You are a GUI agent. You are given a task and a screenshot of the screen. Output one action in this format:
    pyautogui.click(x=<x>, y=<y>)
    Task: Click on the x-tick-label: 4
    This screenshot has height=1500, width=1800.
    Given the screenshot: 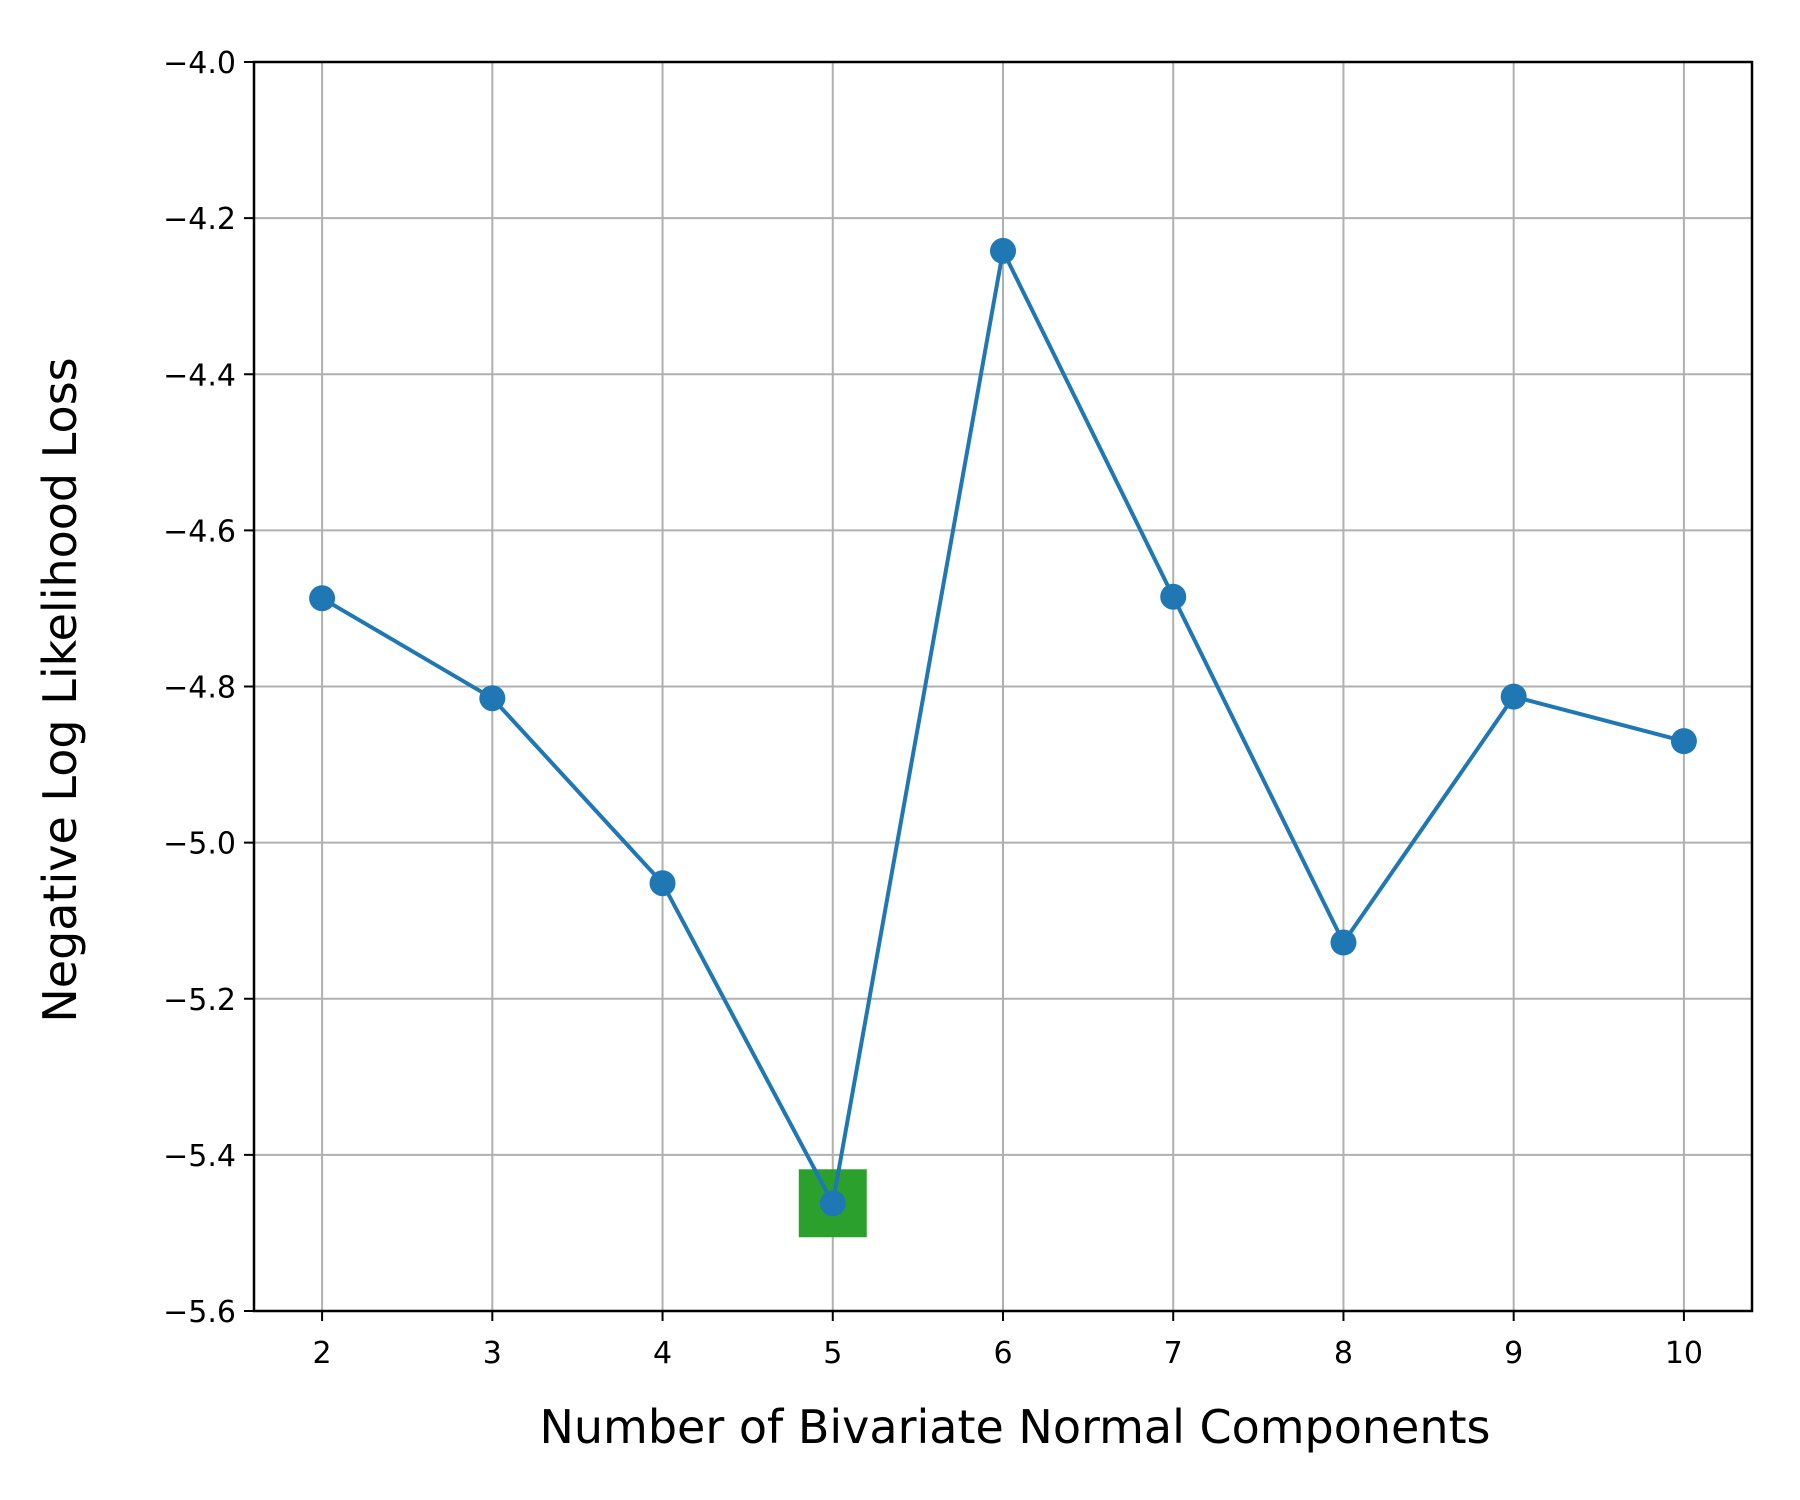 What is the action you would take?
    pyautogui.click(x=662, y=1353)
    